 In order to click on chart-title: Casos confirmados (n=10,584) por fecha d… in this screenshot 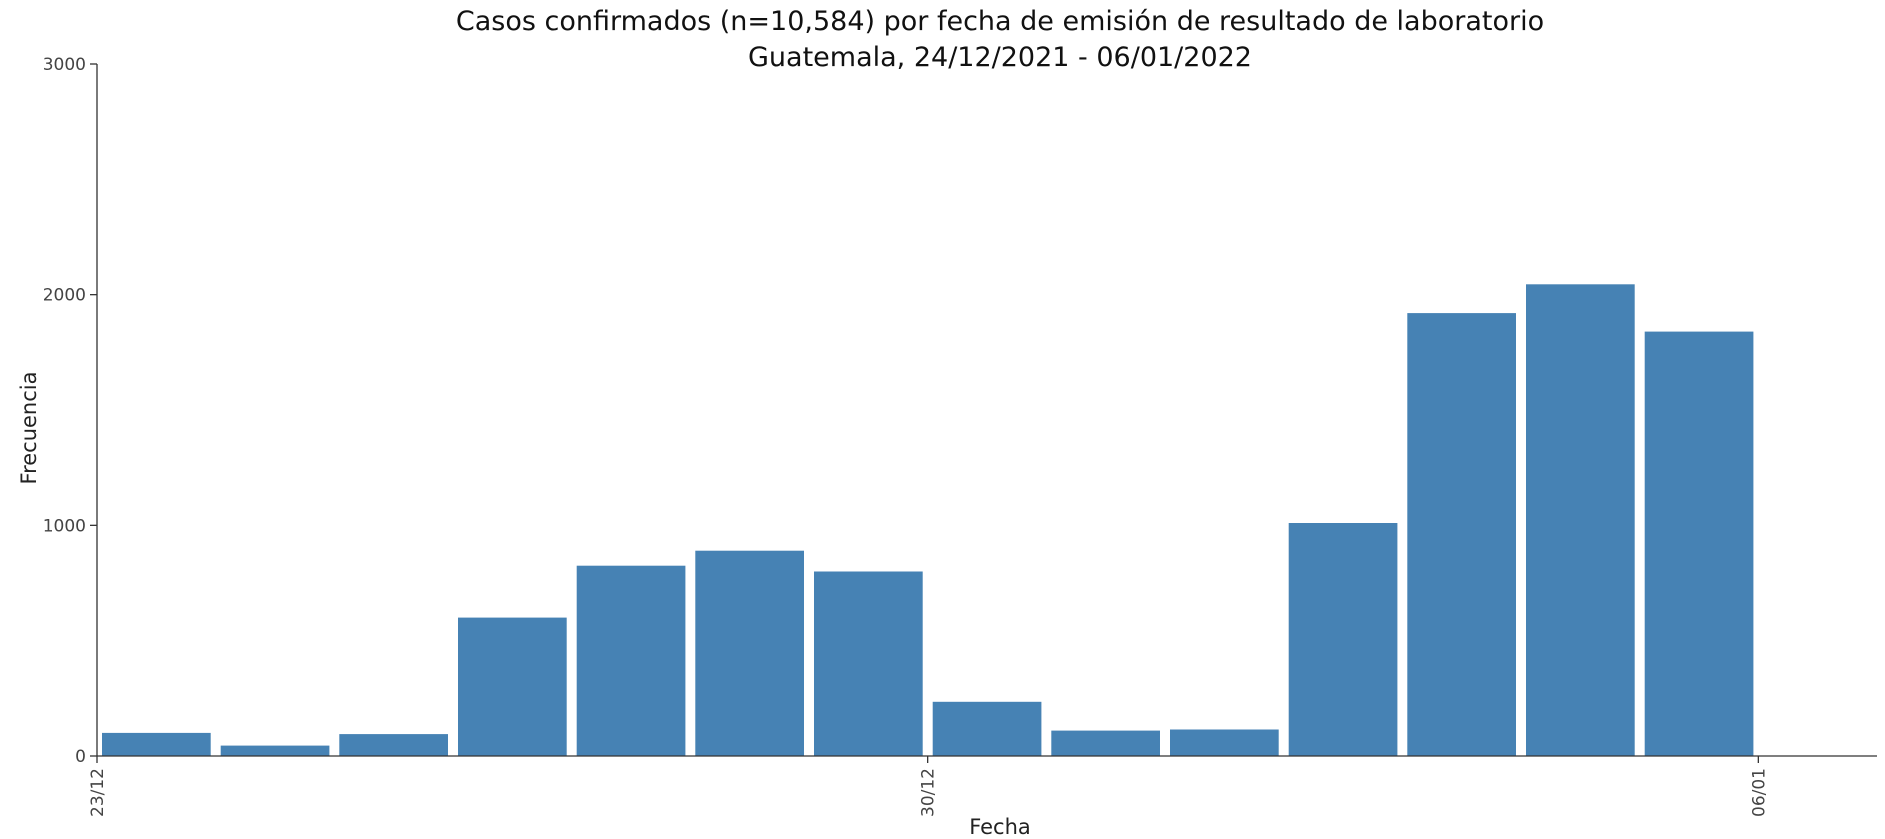, I will do `click(1000, 21)`.